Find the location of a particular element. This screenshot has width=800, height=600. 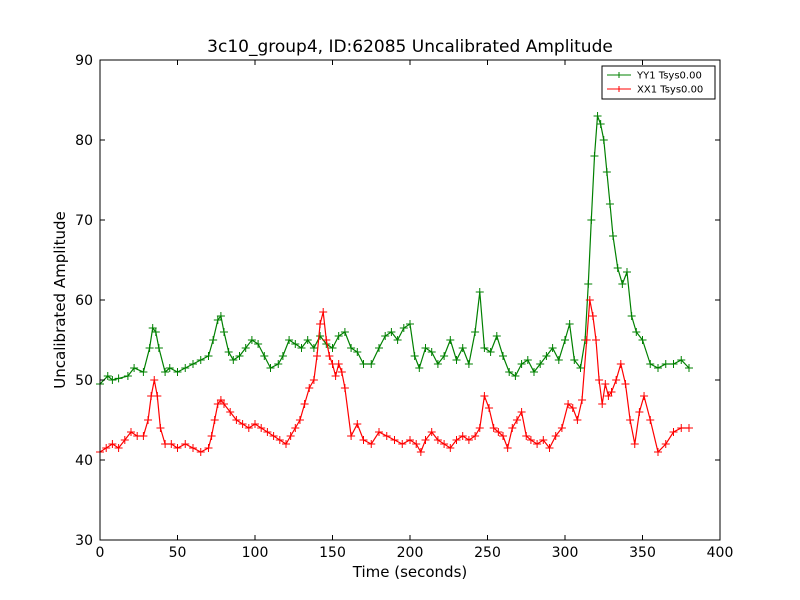

x-tick-label: 0 is located at coordinates (100, 553).